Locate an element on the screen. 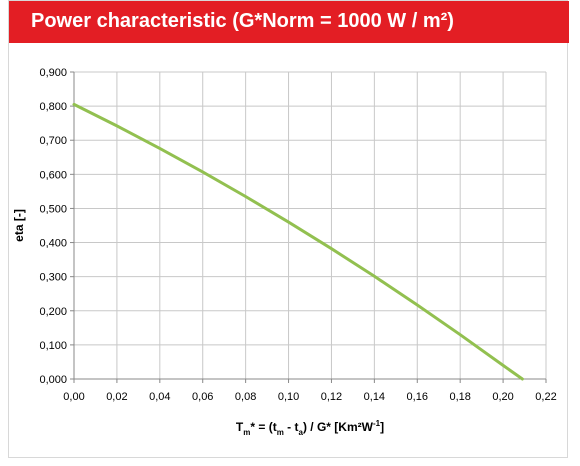  y-tick-label: 0,800 is located at coordinates (53, 107).